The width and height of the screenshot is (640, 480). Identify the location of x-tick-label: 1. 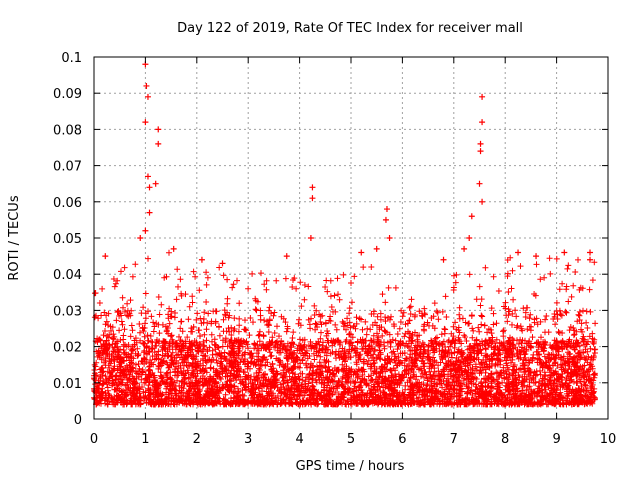
(145, 439).